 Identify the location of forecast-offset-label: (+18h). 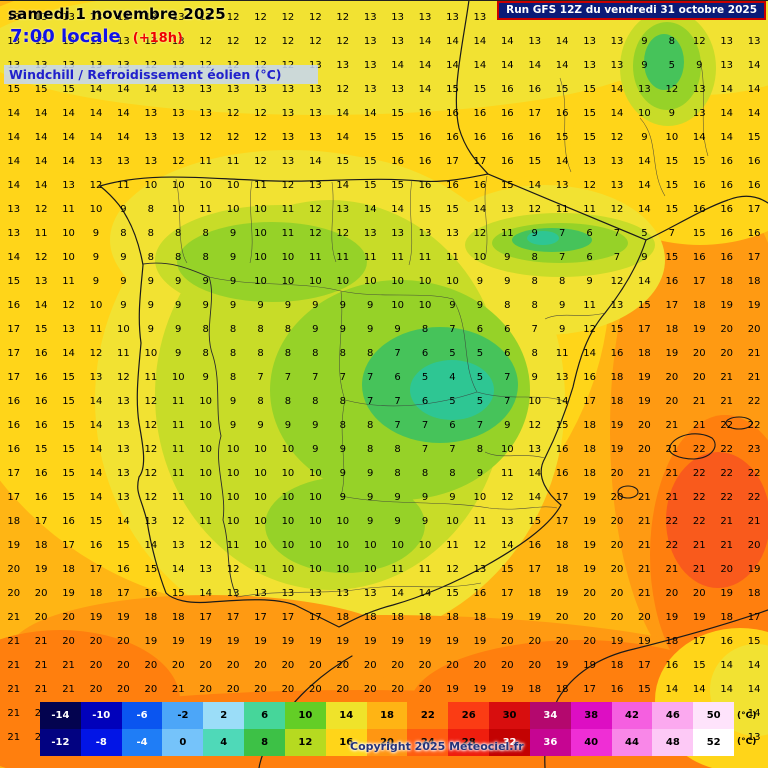
(157, 38).